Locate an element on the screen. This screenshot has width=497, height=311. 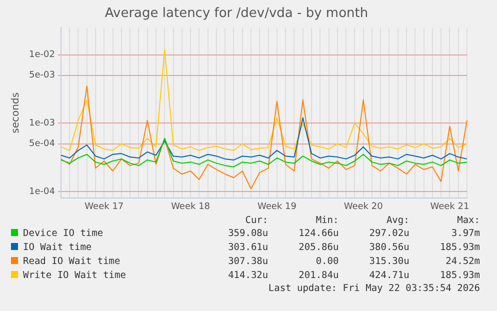
text: 307.38u is located at coordinates (247, 262).